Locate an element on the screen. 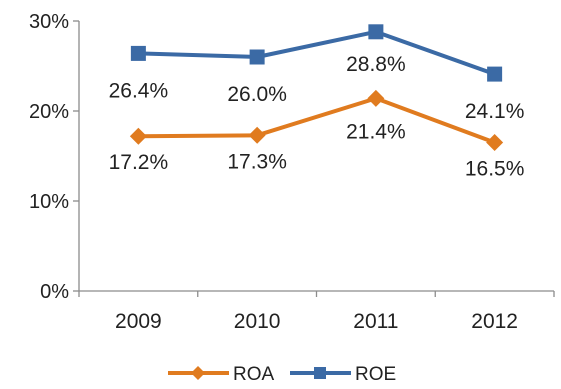  series-line-roa is located at coordinates (317, 120).